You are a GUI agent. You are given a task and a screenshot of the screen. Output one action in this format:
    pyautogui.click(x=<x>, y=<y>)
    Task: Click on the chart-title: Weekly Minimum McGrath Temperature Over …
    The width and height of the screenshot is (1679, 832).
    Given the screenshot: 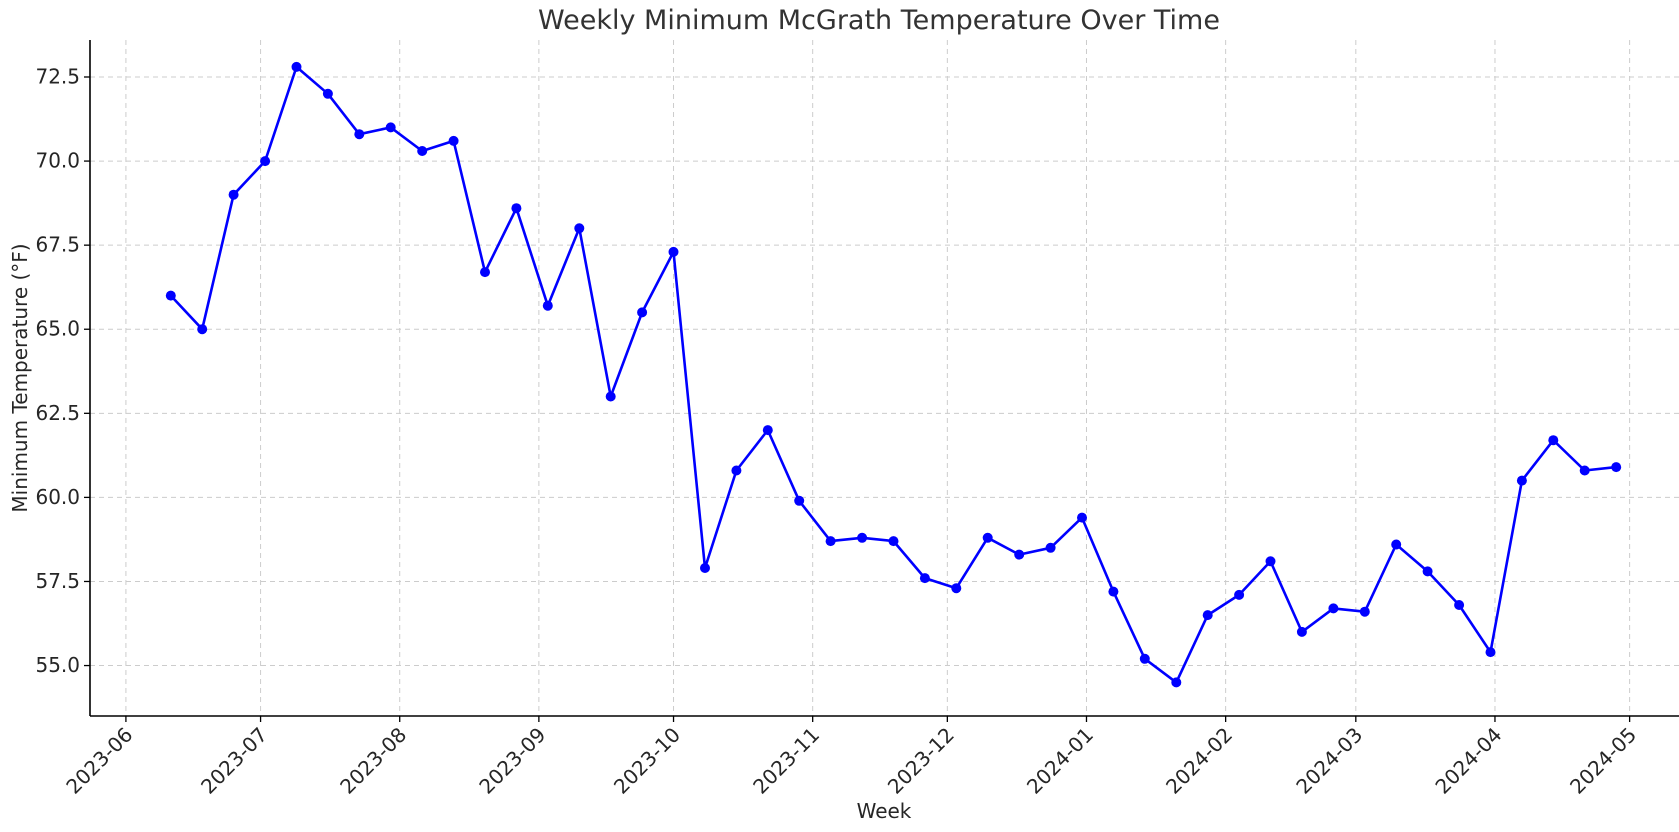 What is the action you would take?
    pyautogui.click(x=879, y=20)
    